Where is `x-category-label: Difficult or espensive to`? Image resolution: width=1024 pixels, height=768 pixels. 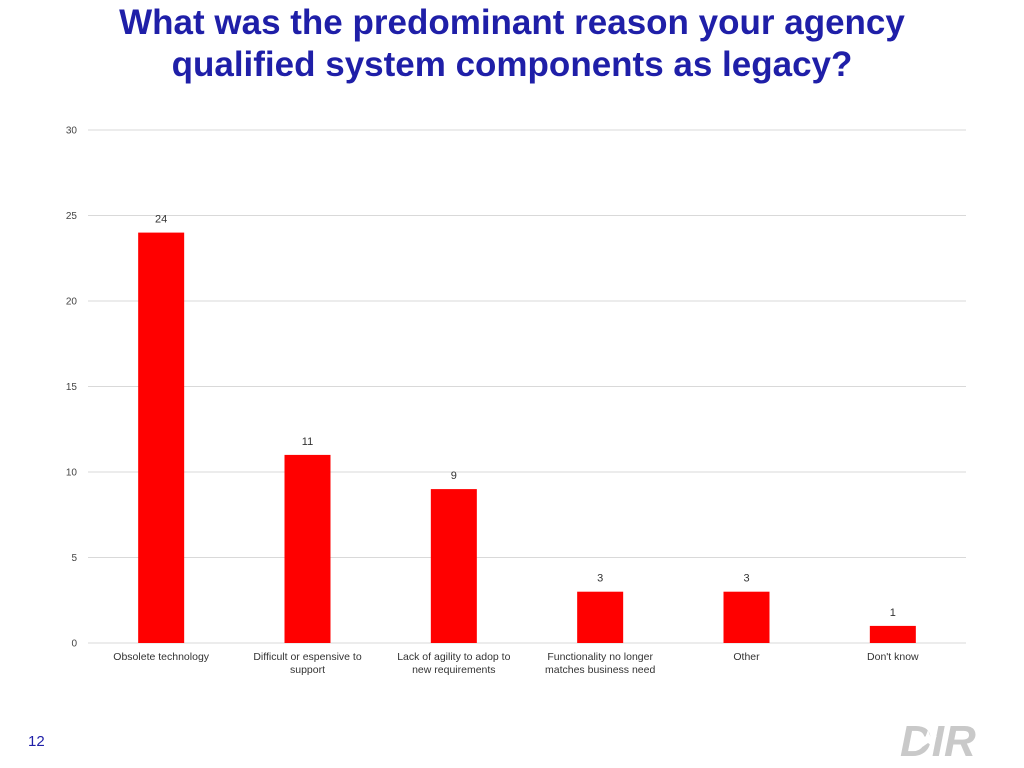 x-category-label: Difficult or espensive to is located at coordinates (307, 657).